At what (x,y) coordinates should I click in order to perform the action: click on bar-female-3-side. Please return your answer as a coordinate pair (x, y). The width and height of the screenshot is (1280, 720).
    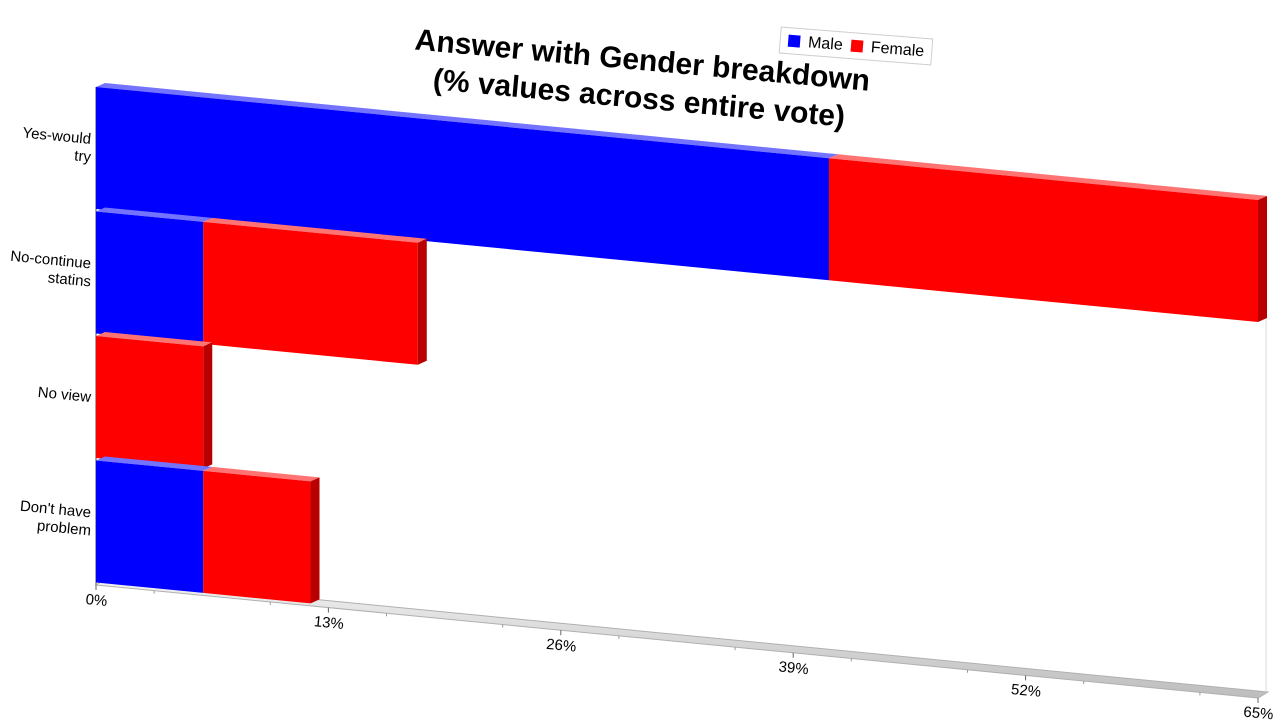
    Looking at the image, I should click on (315, 540).